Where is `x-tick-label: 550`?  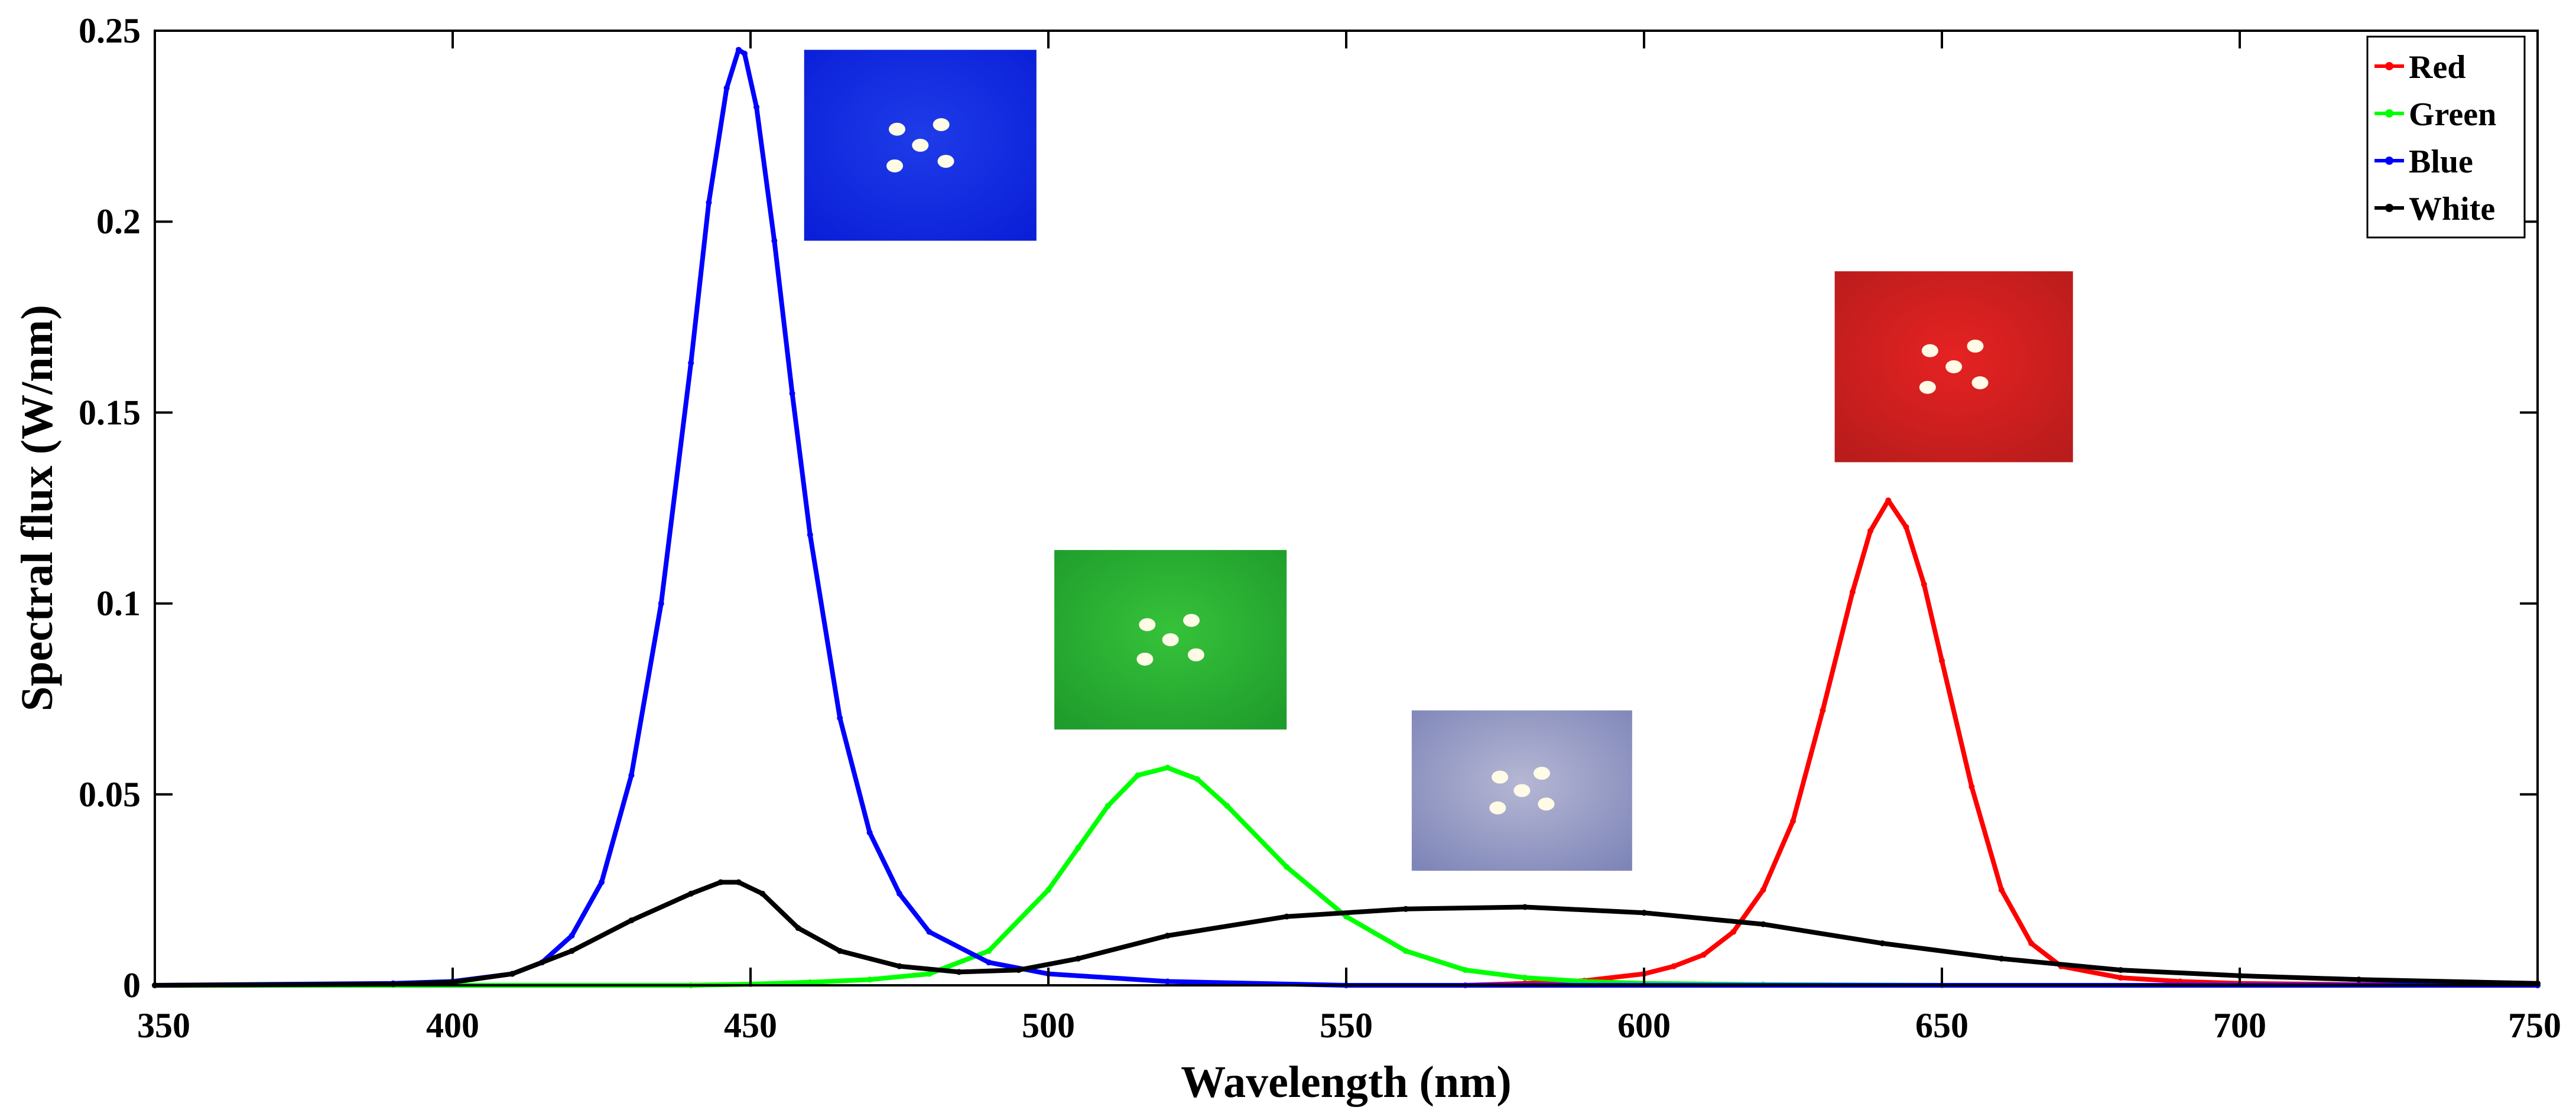
x-tick-label: 550 is located at coordinates (1346, 1025).